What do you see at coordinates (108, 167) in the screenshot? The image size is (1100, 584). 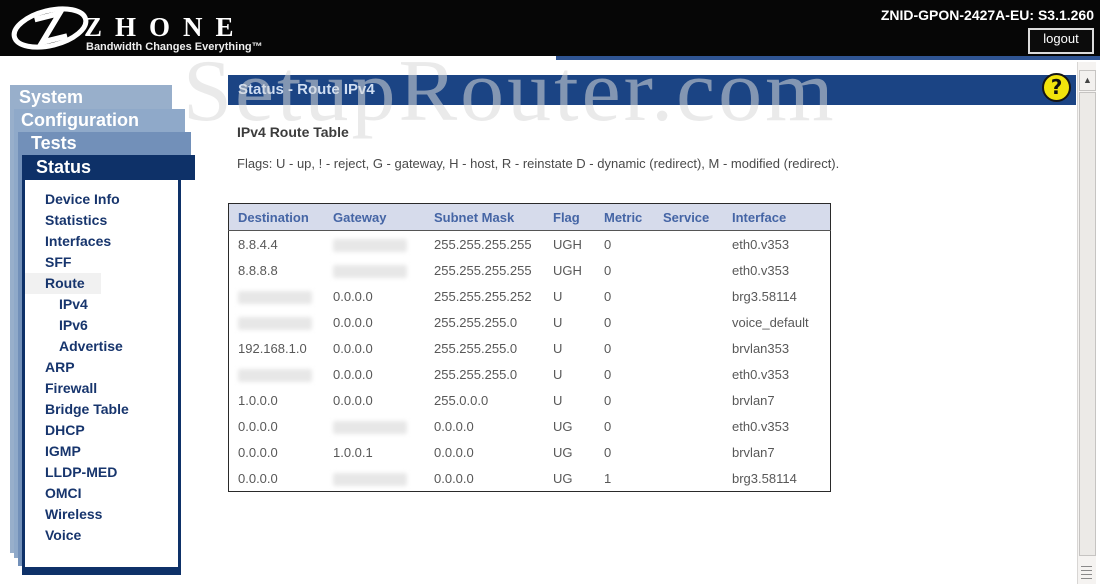 I see `sidebar-tab-status: Status` at bounding box center [108, 167].